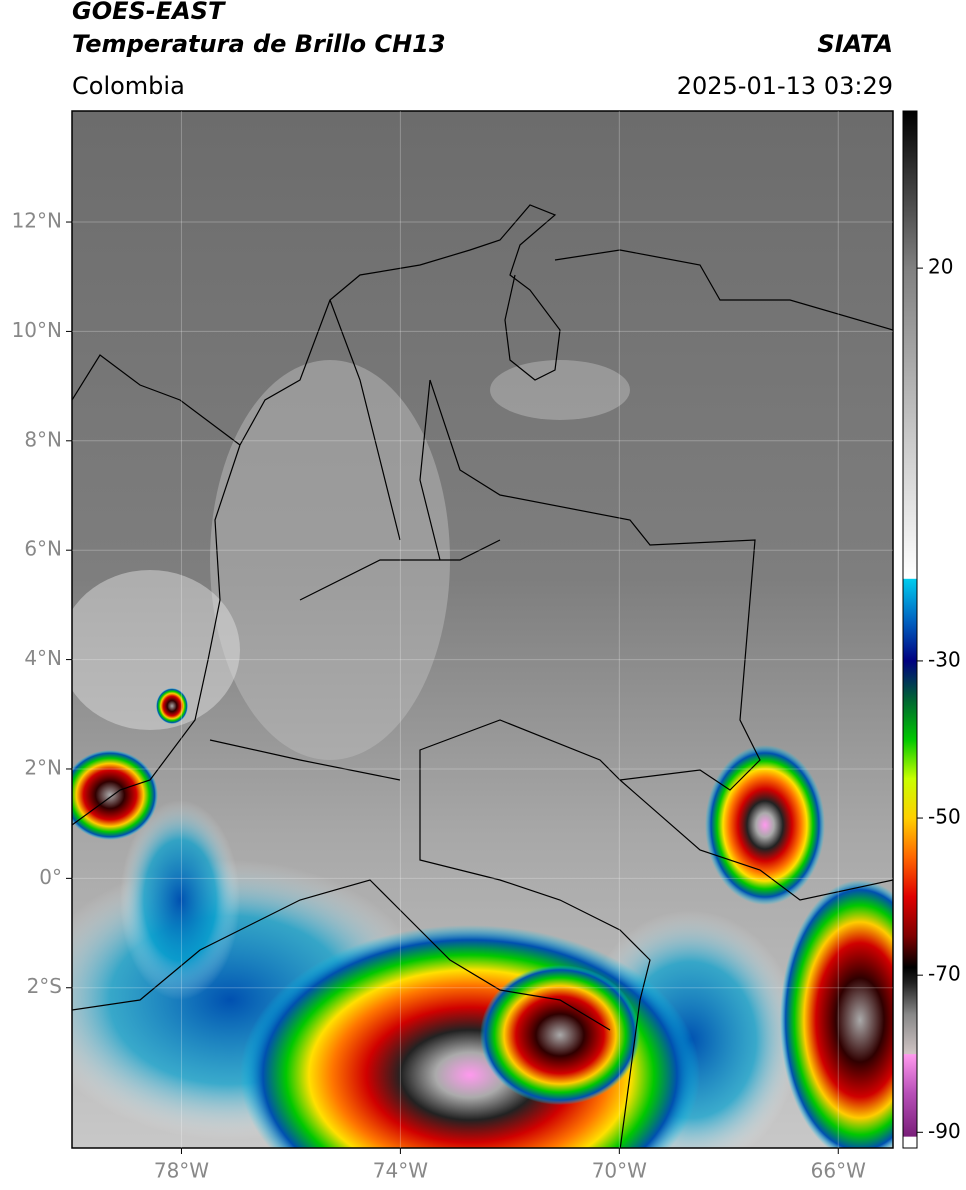  I want to click on y-tick-label: 10°N, so click(37, 330).